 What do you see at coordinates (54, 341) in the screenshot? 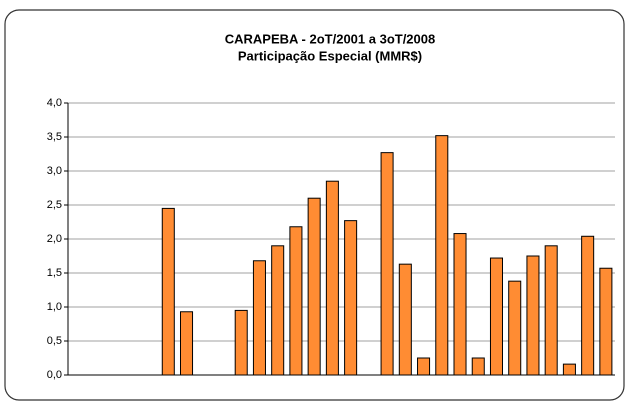
I see `y-tick-label: 0,5` at bounding box center [54, 341].